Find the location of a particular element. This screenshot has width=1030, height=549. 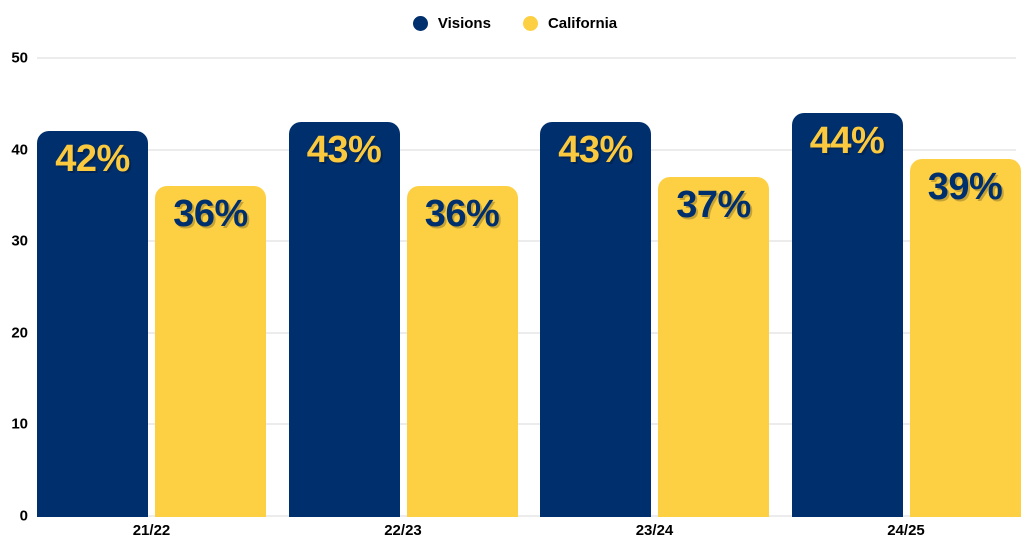

legend-item-california: California is located at coordinates (570, 23).